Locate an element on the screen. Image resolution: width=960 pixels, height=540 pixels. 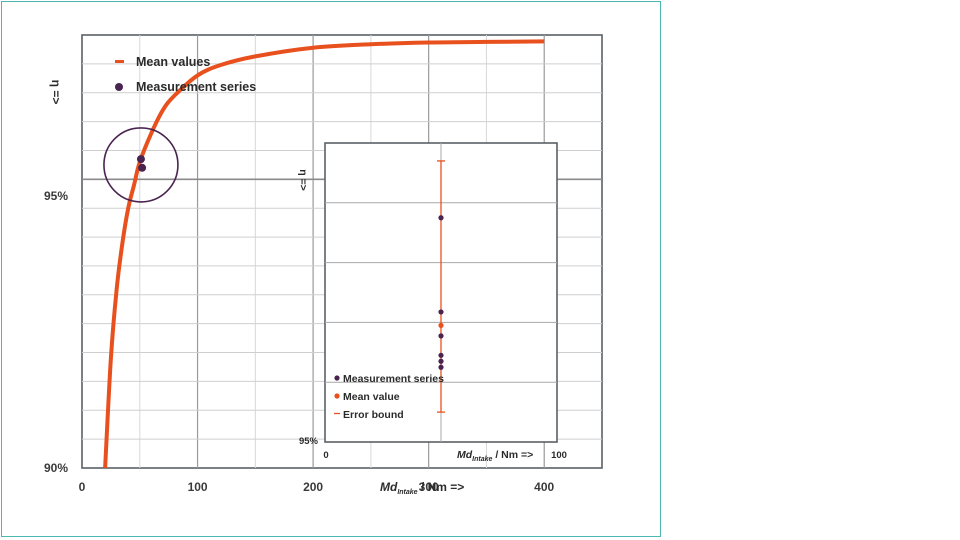
inset-legend-label-error-bound: Error bound is located at coordinates (373, 415).